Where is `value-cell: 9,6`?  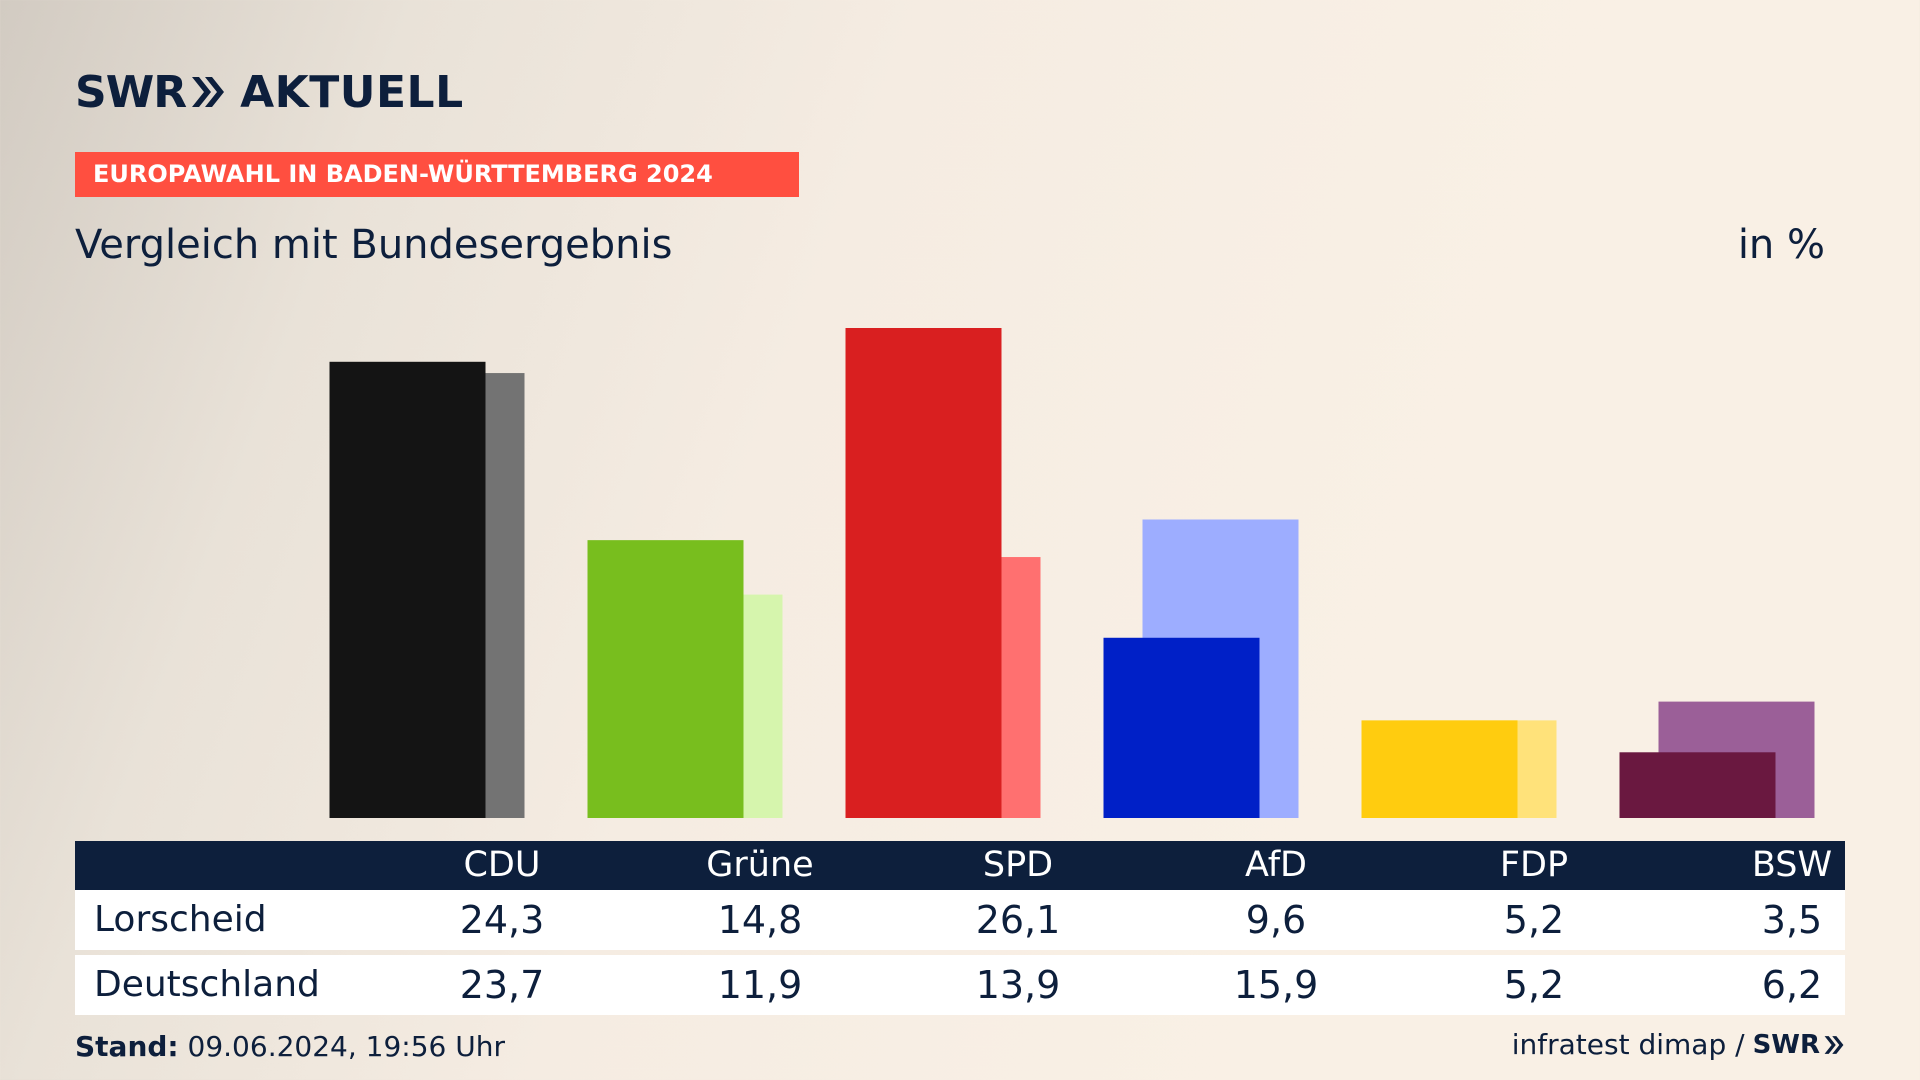
value-cell: 9,6 is located at coordinates (1276, 920).